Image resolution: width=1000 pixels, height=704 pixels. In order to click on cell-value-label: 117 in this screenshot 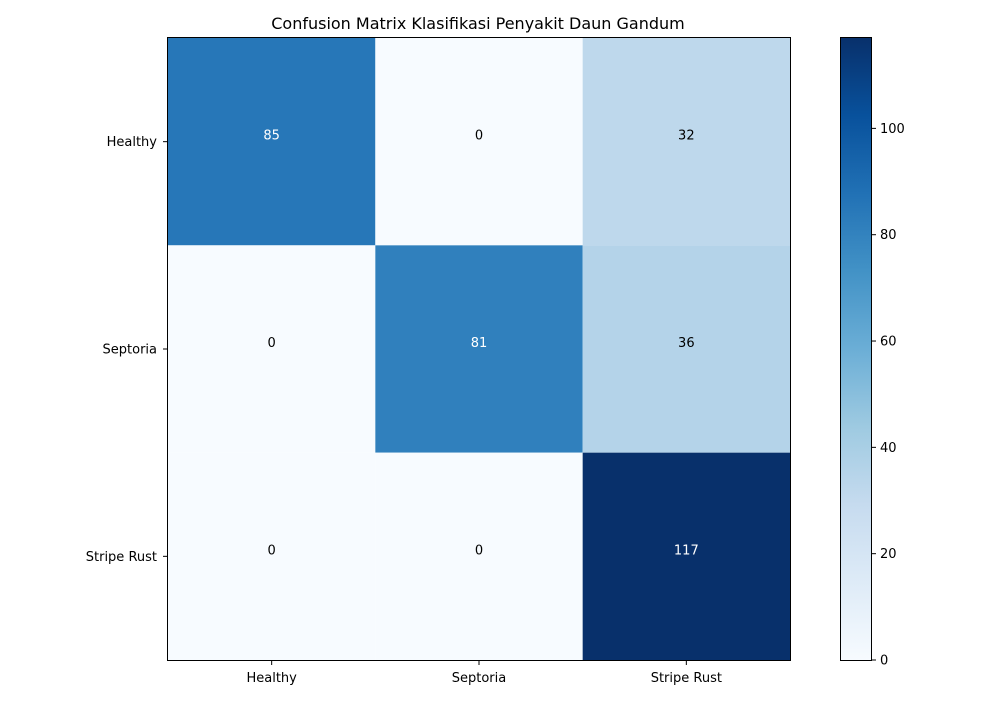, I will do `click(686, 550)`.